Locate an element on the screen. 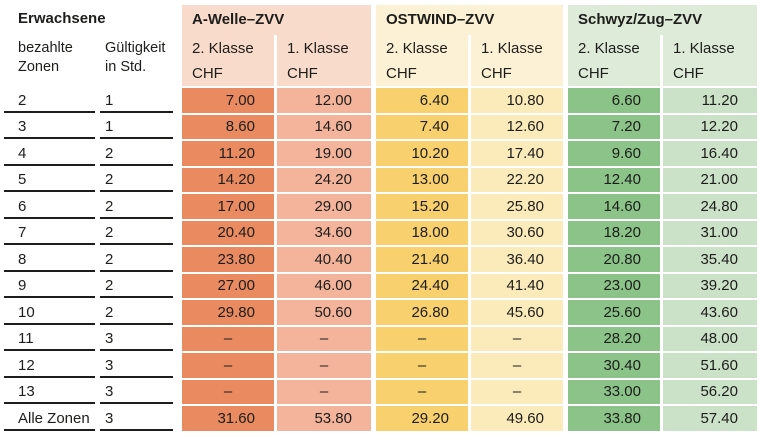 This screenshot has width=768, height=443. price-cell-schwyz-1kl: 48.00 is located at coordinates (710, 338).